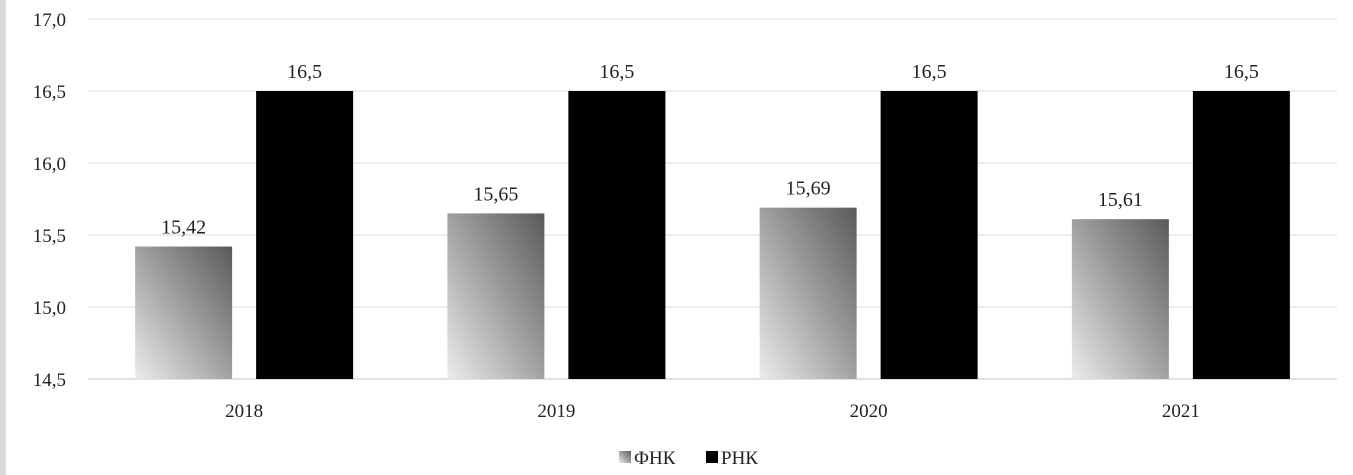  Describe the element at coordinates (712, 411) in the screenshot. I see `x-axis-tick-labels: 2018 2019 2020 2021` at that location.